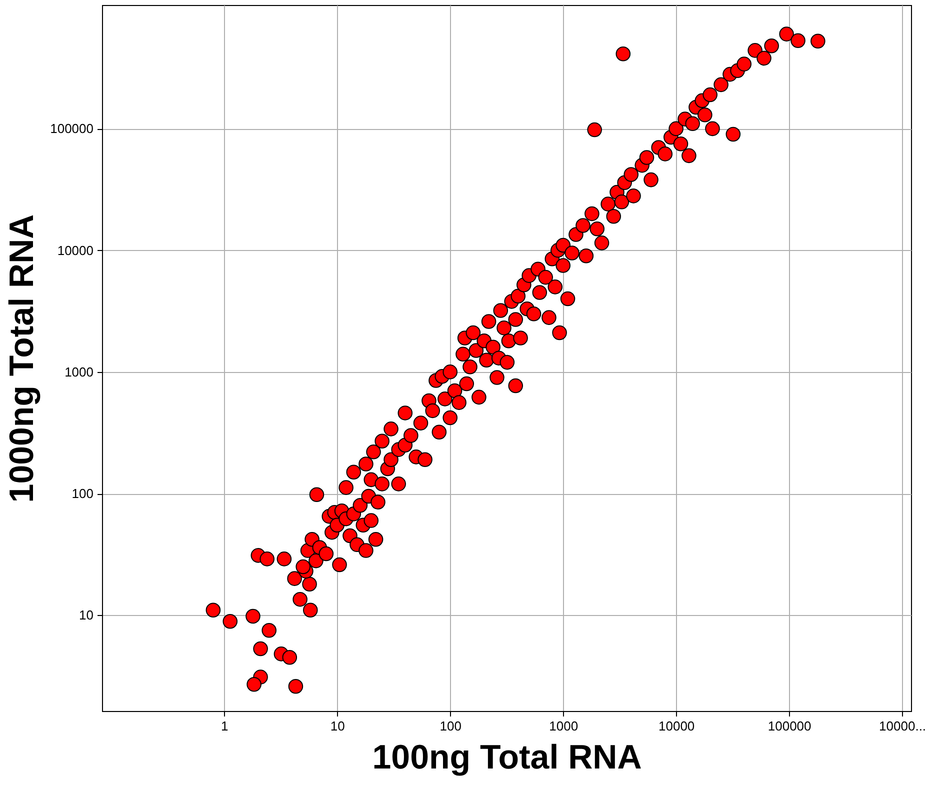 The height and width of the screenshot is (787, 936). Describe the element at coordinates (337, 726) in the screenshot. I see `x-tick-label: 10` at that location.